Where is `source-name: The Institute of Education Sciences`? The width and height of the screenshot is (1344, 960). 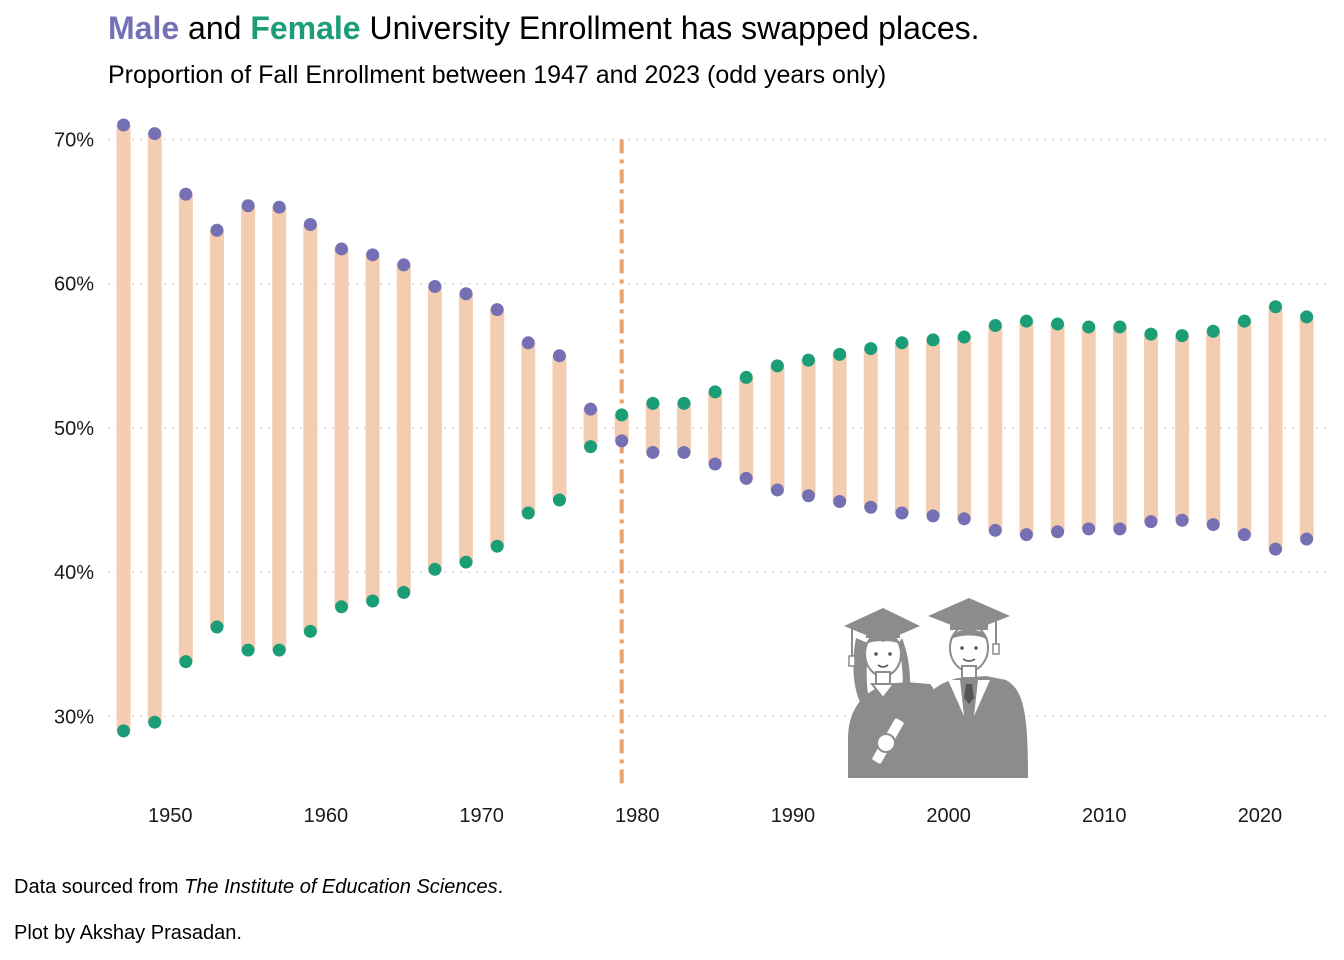
source-name: The Institute of Education Sciences is located at coordinates (341, 887).